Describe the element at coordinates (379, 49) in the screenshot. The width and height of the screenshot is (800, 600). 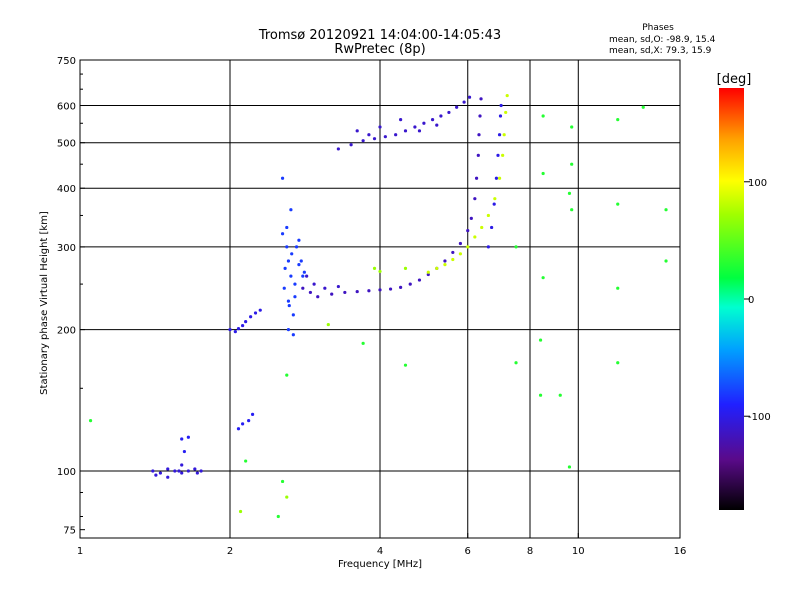
I see `chart-subtitle: RwPretec (8p)` at that location.